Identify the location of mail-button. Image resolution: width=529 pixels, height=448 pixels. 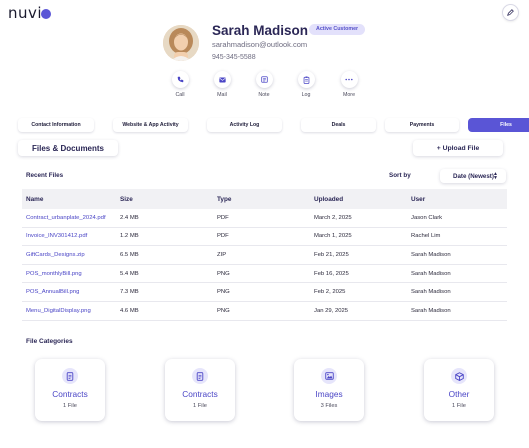
(222, 79).